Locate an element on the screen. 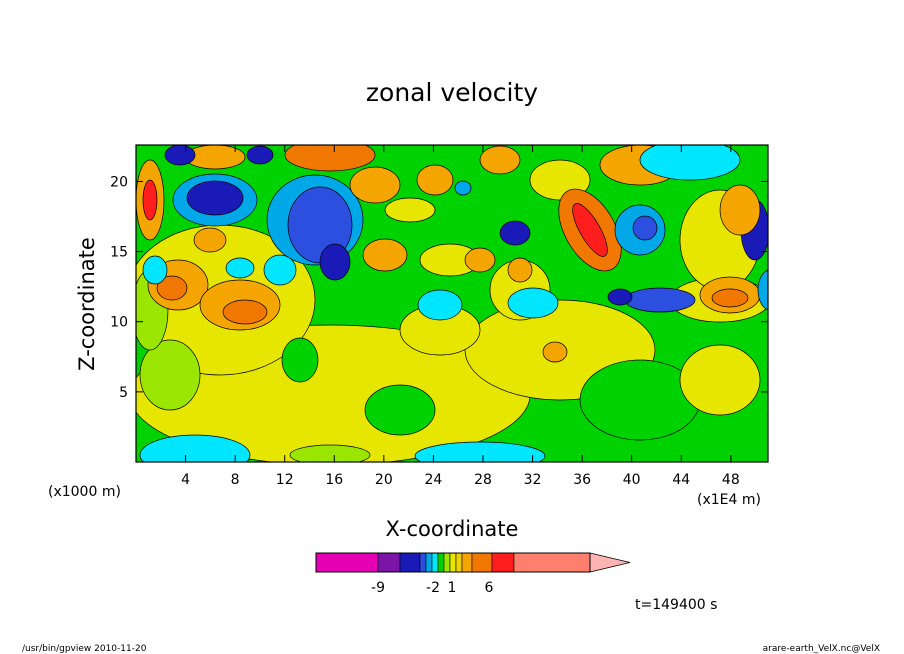 The width and height of the screenshot is (904, 654). x-tick-label: 16 is located at coordinates (334, 480).